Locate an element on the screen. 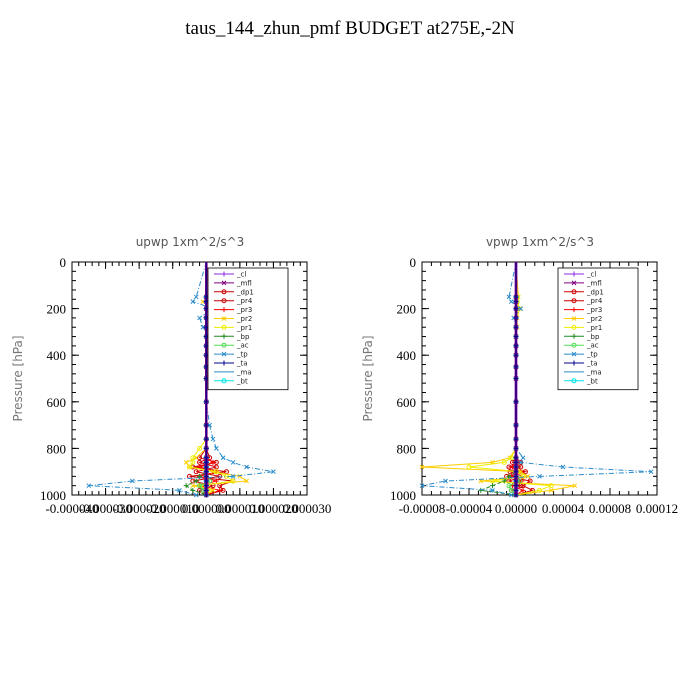 Image resolution: width=700 pixels, height=700 pixels. legend-label: _ma is located at coordinates (244, 372).